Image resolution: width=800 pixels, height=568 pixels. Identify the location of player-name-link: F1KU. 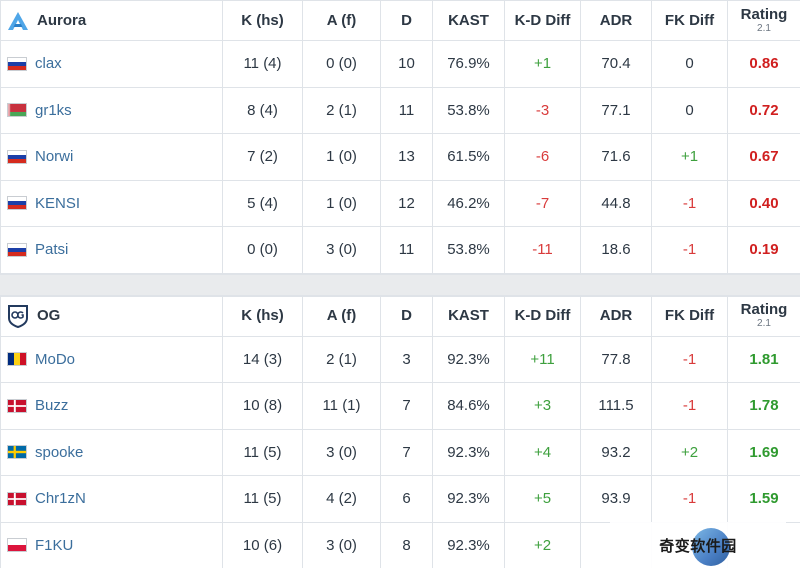
(54, 545).